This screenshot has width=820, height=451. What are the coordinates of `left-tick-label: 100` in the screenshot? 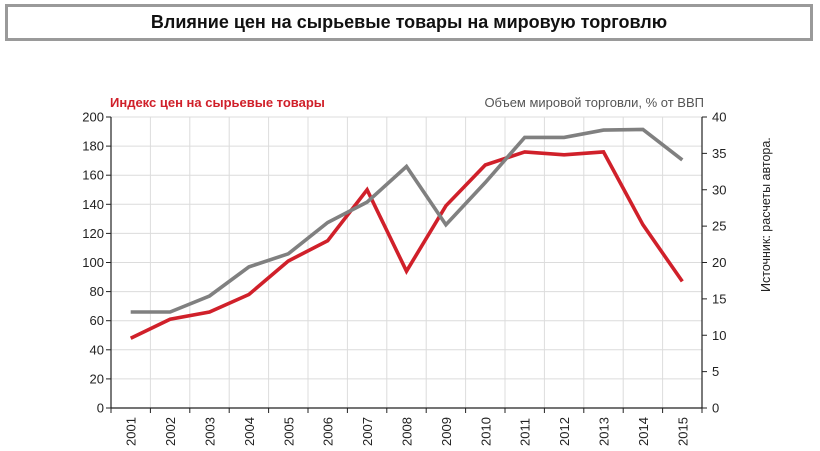 It's located at (93, 262).